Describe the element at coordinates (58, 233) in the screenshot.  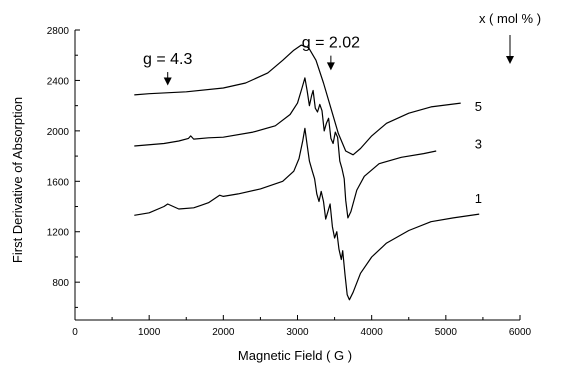
I see `y-tick-label: 1200` at that location.